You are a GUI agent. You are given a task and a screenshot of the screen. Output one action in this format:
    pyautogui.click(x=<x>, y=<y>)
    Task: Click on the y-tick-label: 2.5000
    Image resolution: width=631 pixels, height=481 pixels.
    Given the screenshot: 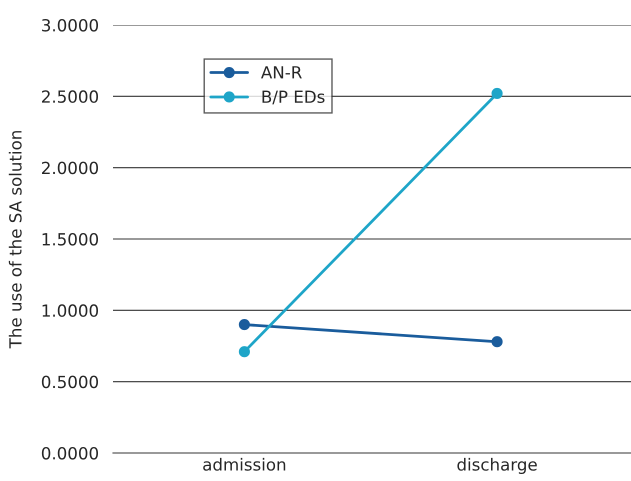 What is the action you would take?
    pyautogui.click(x=70, y=96)
    